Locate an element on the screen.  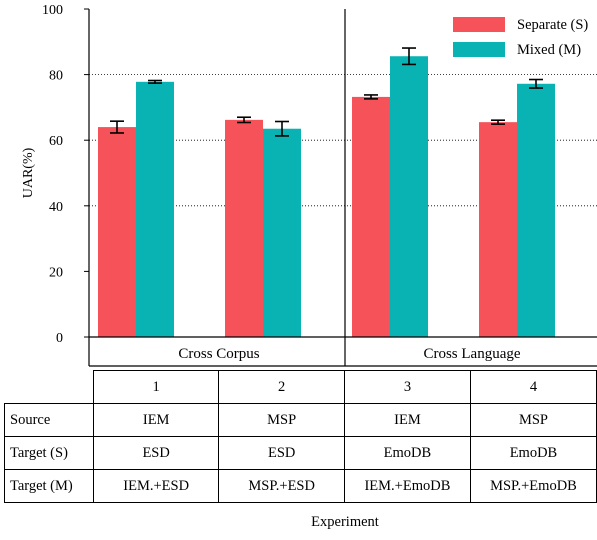
error-bar-separate-exp1 is located at coordinates (117, 127).